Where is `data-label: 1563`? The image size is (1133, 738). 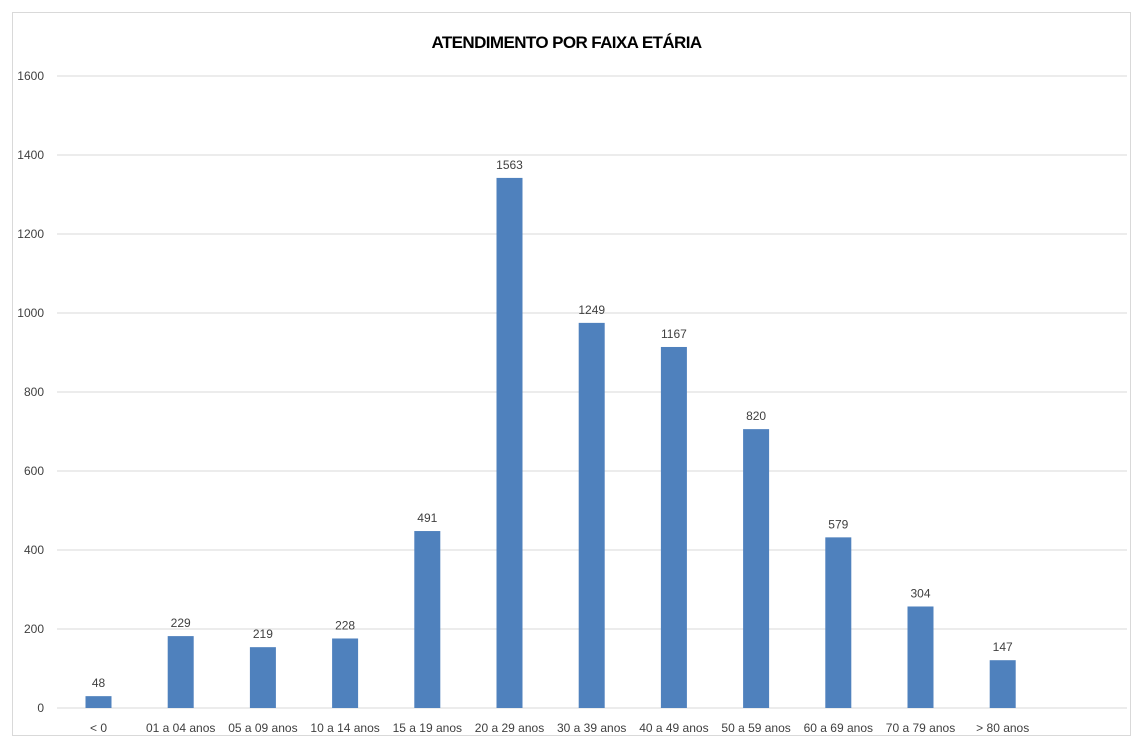
data-label: 1563 is located at coordinates (509, 165).